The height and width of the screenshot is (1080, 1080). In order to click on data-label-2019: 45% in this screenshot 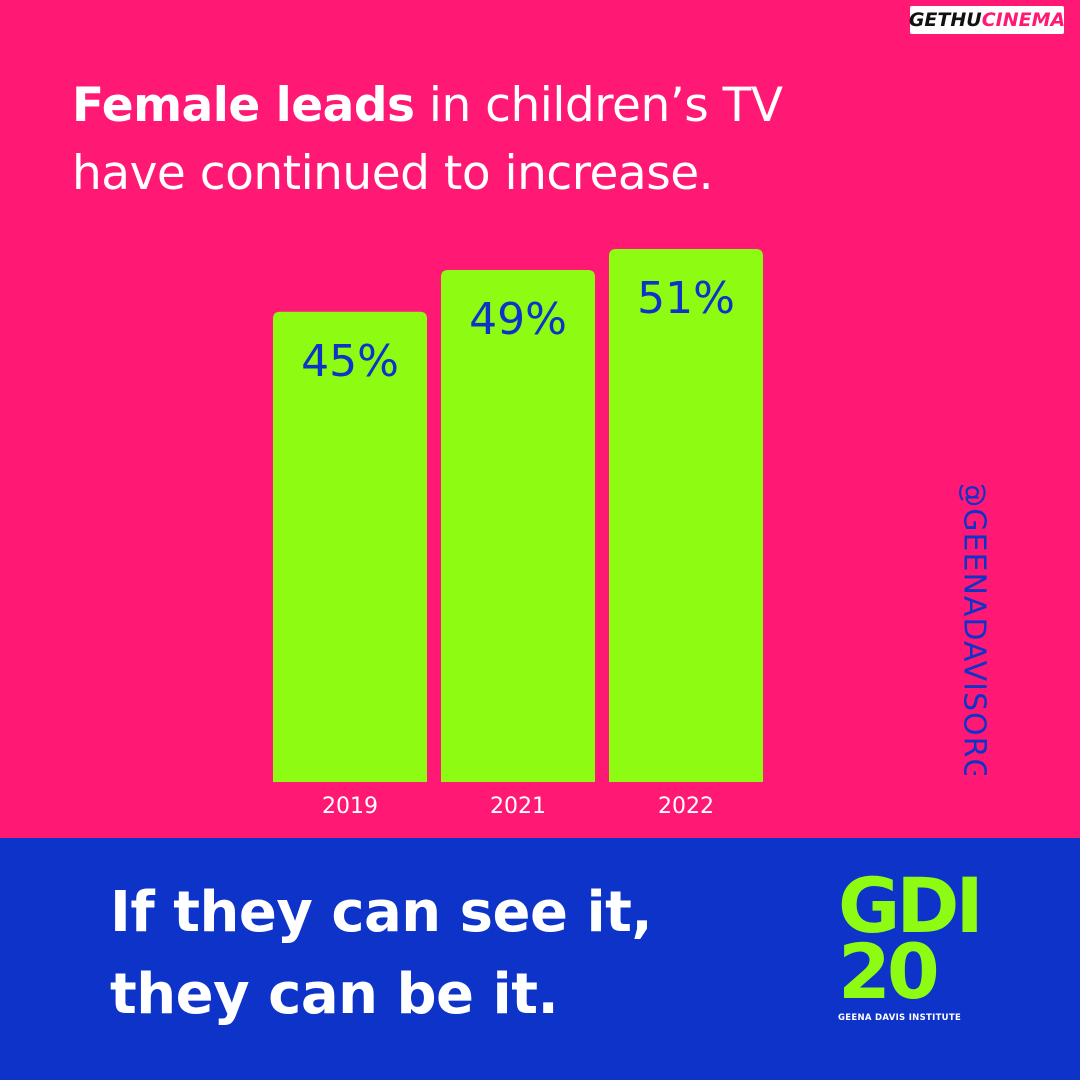, I will do `click(350, 361)`.